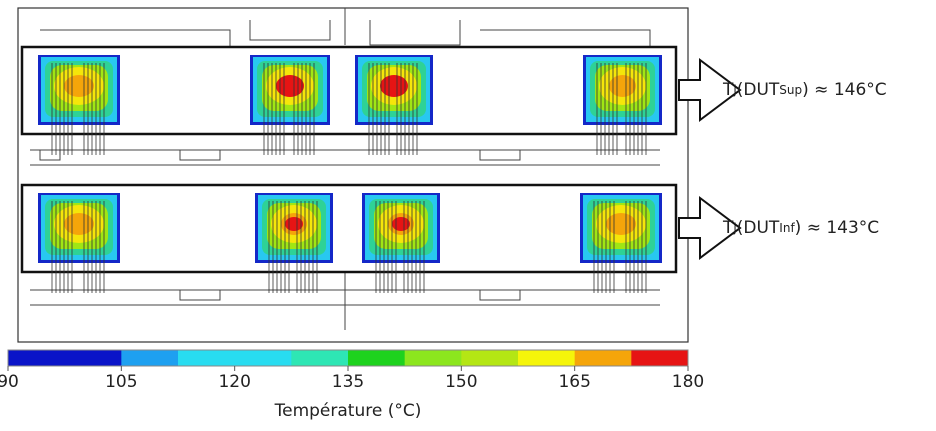 The image size is (936, 431). I want to click on colorbar-title: Température (°C), so click(348, 411).